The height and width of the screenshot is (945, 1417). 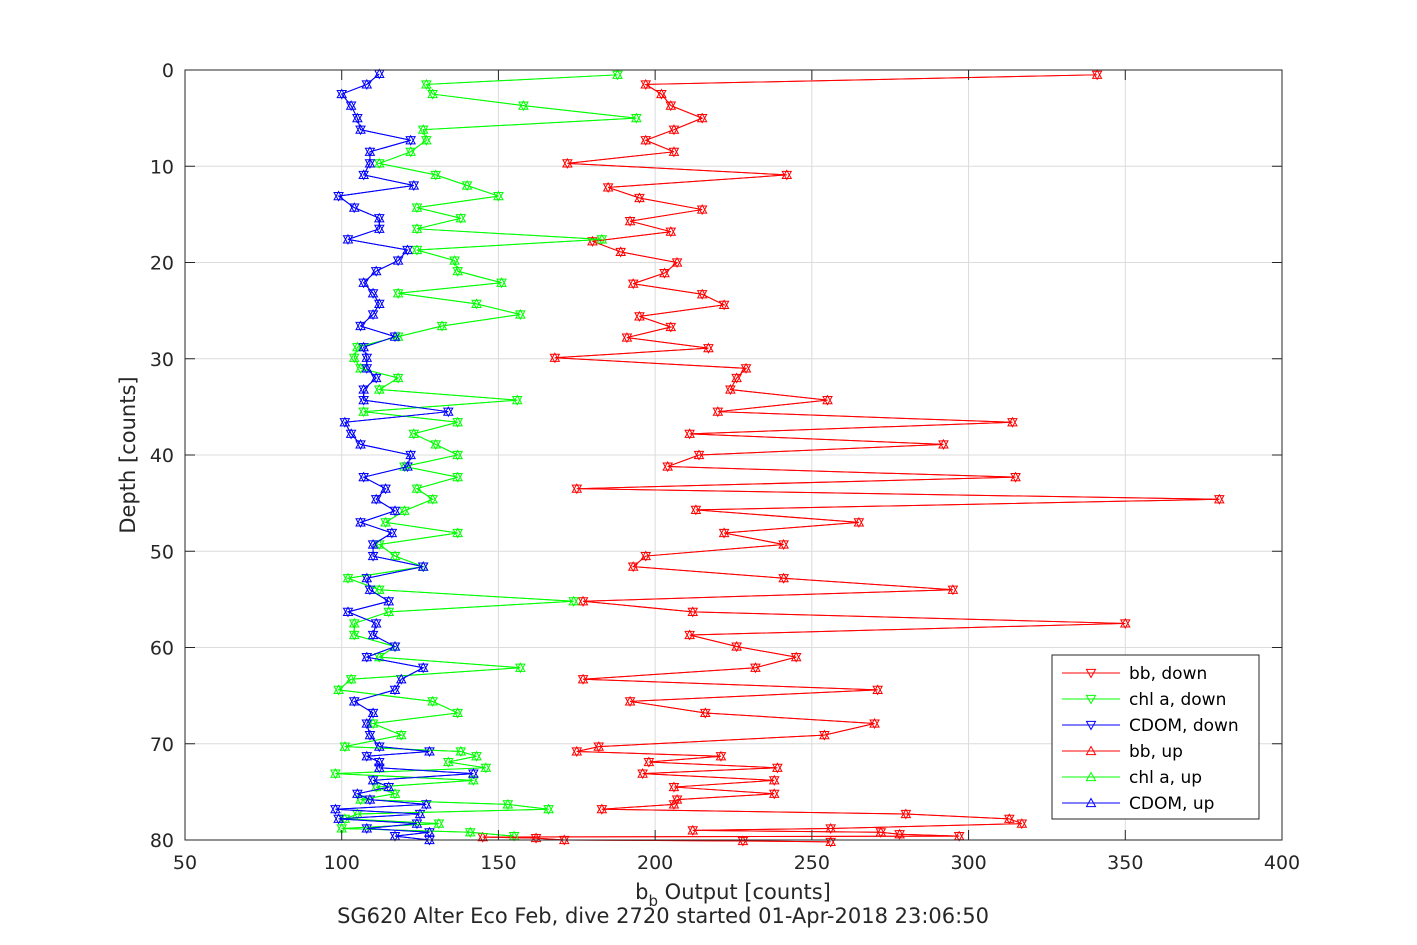 What do you see at coordinates (162, 264) in the screenshot?
I see `y-tick-label: 20` at bounding box center [162, 264].